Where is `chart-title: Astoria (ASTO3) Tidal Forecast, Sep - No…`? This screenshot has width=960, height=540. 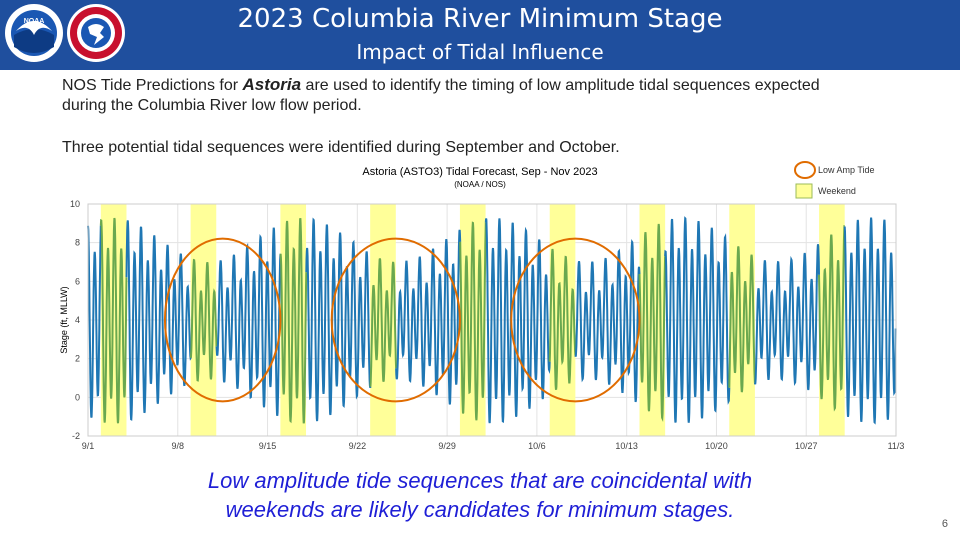 chart-title: Astoria (ASTO3) Tidal Forecast, Sep - No… is located at coordinates (480, 172).